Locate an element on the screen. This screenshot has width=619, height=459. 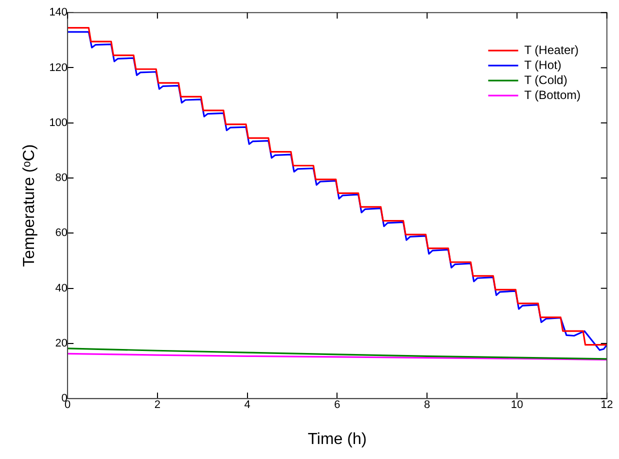
x-tick-label: 4 is located at coordinates (247, 405).